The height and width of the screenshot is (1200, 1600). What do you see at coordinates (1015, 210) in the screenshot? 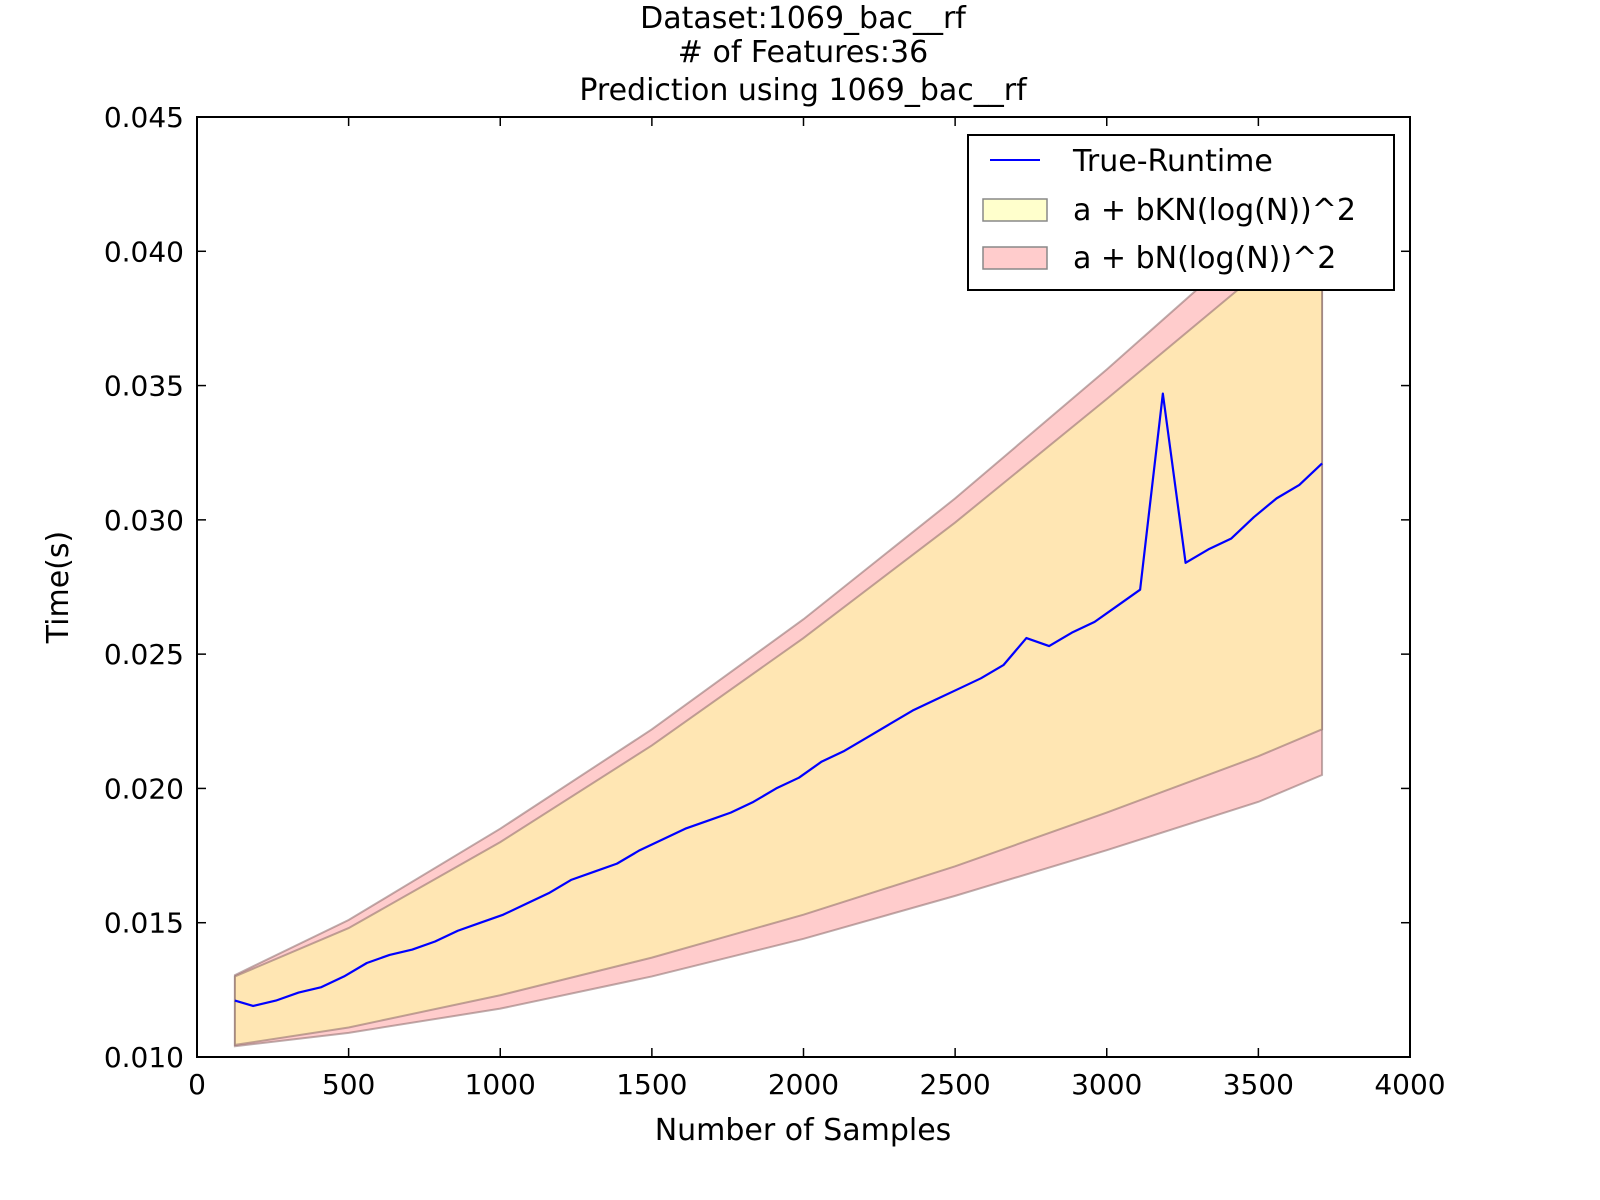
I see `legend-swatch-bkn` at bounding box center [1015, 210].